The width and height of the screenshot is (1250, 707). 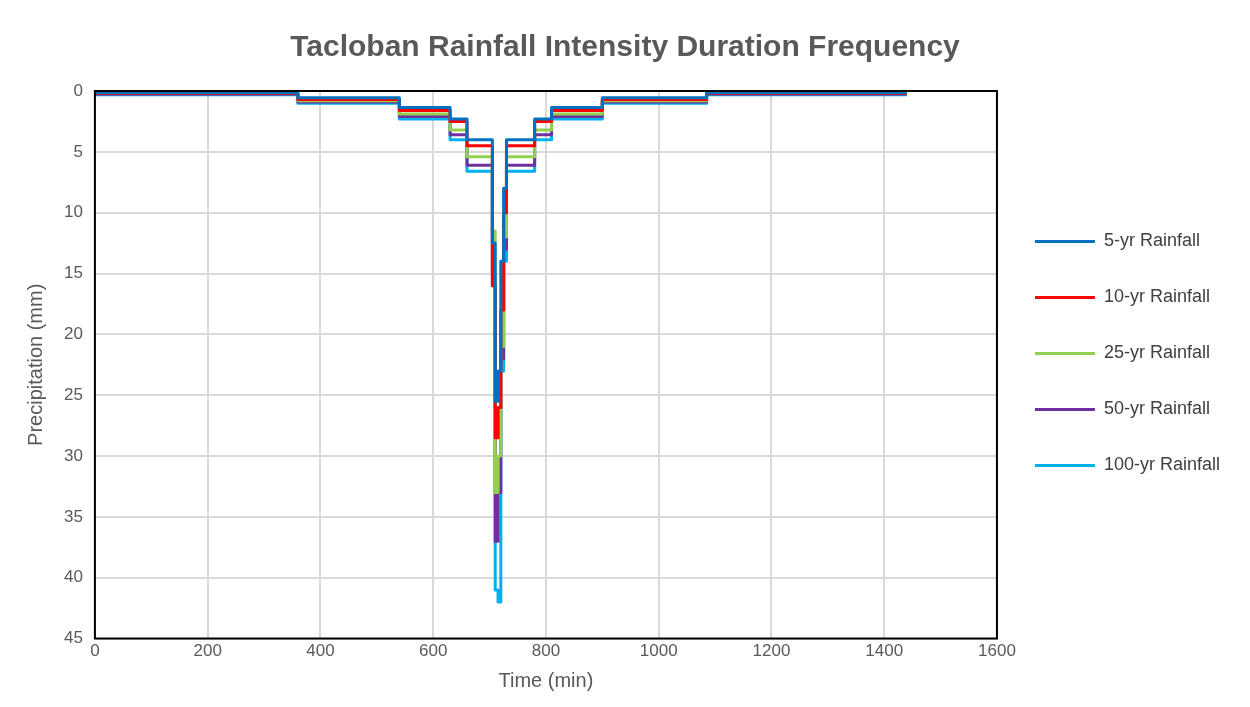 I want to click on y-tick-label: 25, so click(x=73, y=394).